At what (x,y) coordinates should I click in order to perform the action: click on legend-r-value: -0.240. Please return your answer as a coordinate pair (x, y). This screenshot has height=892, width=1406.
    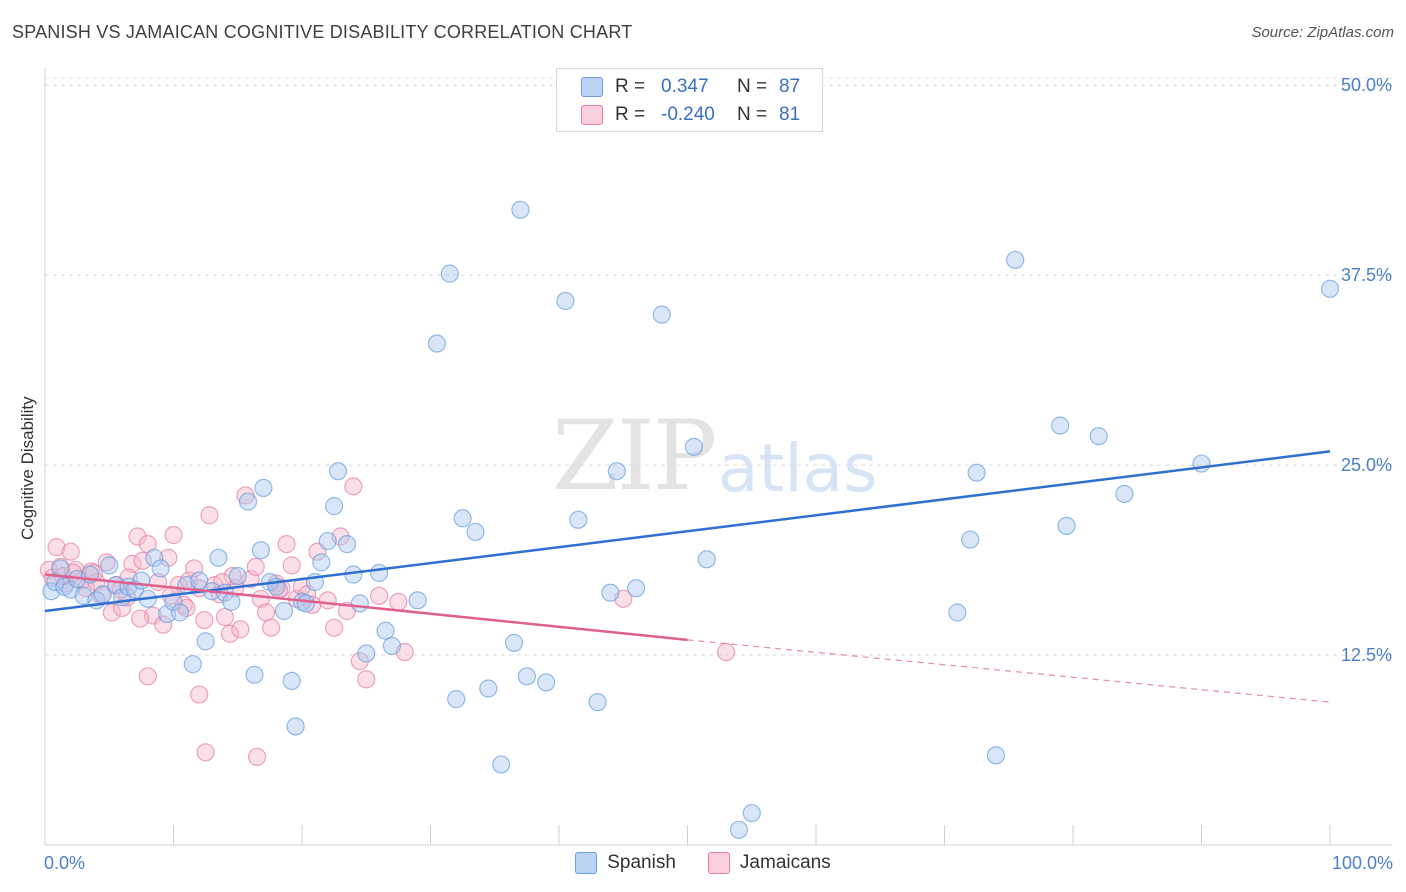
    Looking at the image, I should click on (688, 114).